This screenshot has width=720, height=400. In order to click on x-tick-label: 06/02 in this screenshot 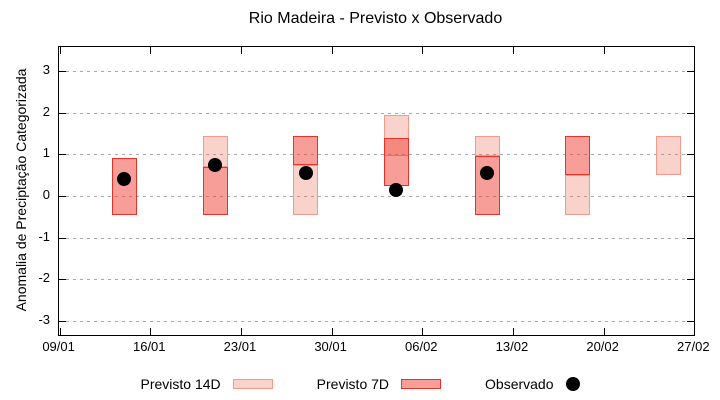, I will do `click(421, 346)`.